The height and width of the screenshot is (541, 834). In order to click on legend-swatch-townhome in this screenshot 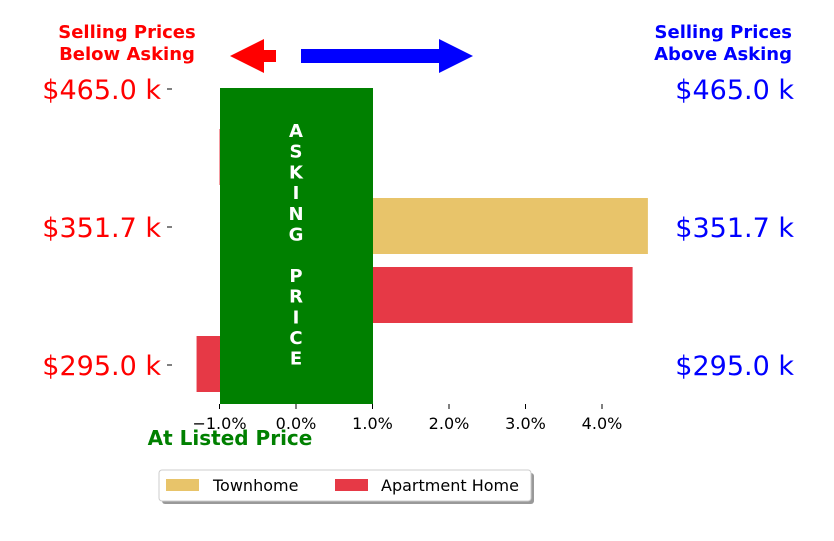, I will do `click(182, 485)`.